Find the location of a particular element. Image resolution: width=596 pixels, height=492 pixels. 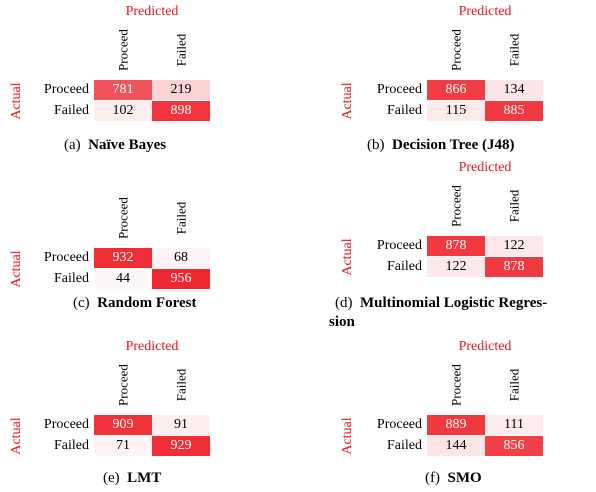

matrix-cell: 929 is located at coordinates (181, 446).